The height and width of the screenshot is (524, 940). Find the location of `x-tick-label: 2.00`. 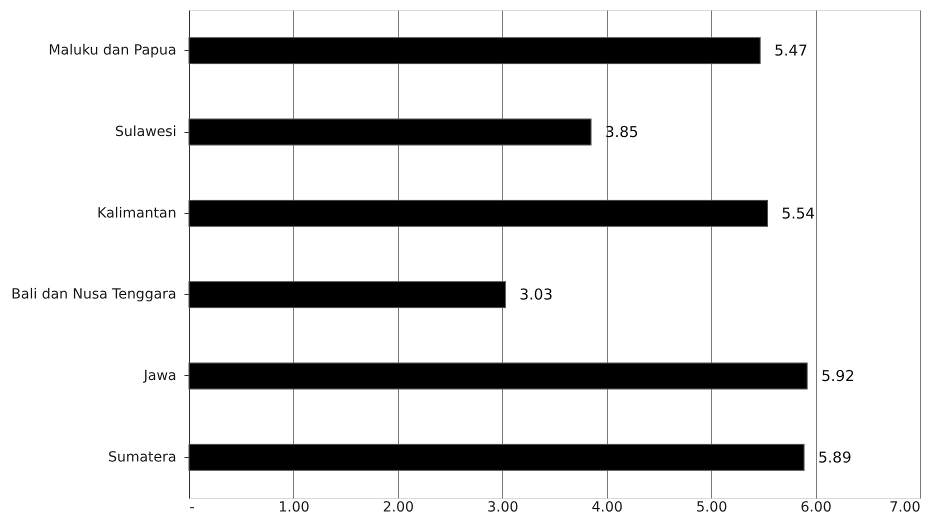

x-tick-label: 2.00 is located at coordinates (398, 508).